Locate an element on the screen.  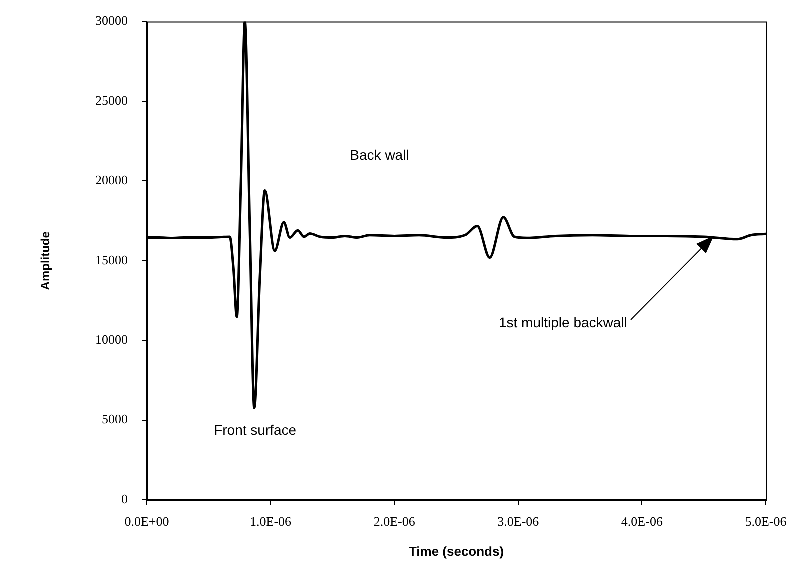
x-tick-label: 0.0E+00 is located at coordinates (147, 522).